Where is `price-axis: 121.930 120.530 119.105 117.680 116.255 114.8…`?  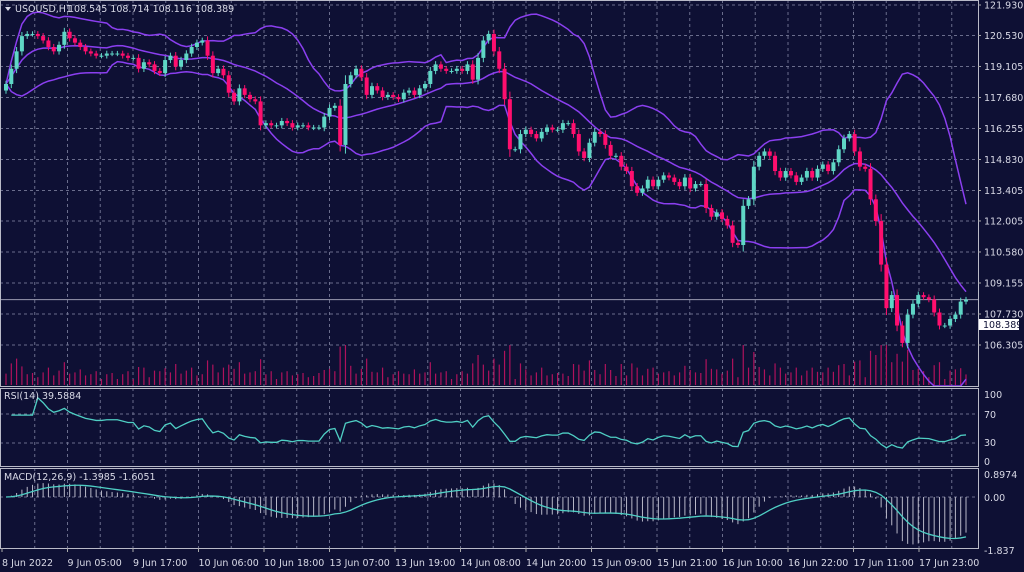 price-axis: 121.930 120.530 119.105 117.680 116.255 114.8… is located at coordinates (1000, 176).